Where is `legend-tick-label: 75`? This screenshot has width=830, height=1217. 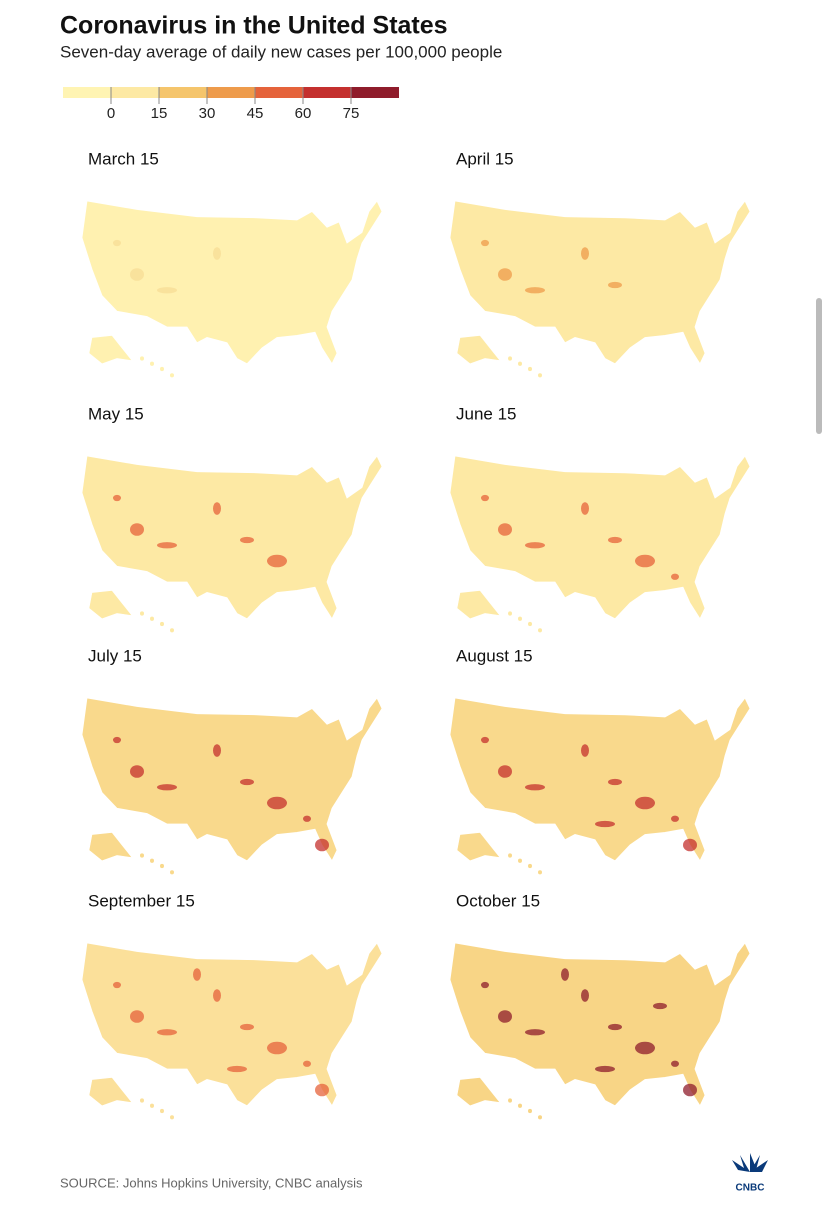 legend-tick-label: 75 is located at coordinates (351, 113).